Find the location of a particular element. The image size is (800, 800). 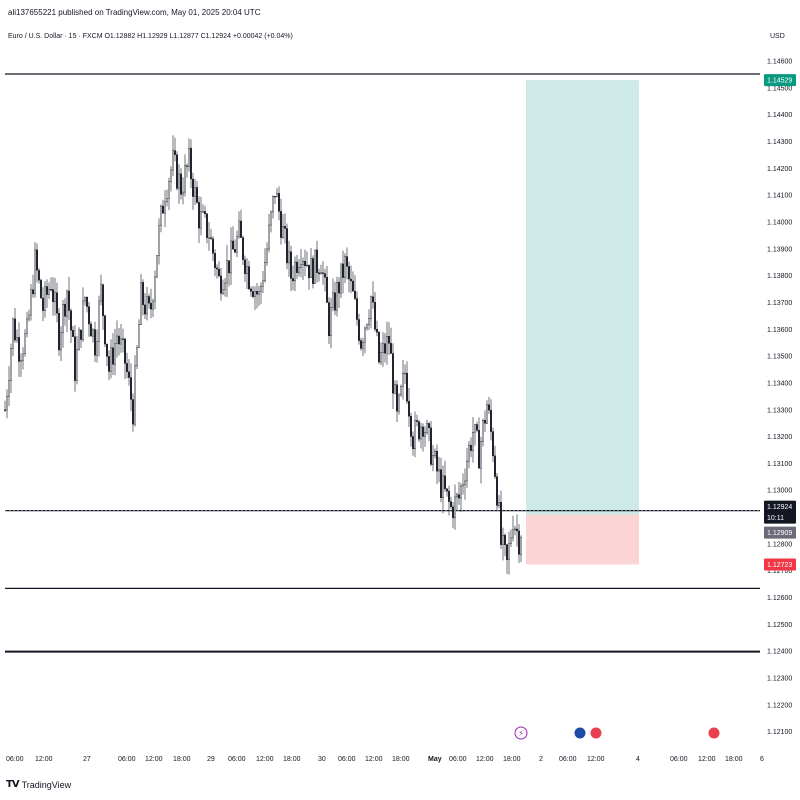

take-profit-zone is located at coordinates (582, 297).